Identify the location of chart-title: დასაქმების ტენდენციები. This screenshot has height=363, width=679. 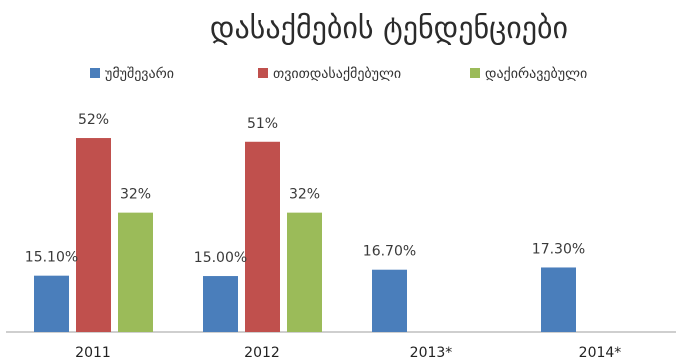
(389, 28).